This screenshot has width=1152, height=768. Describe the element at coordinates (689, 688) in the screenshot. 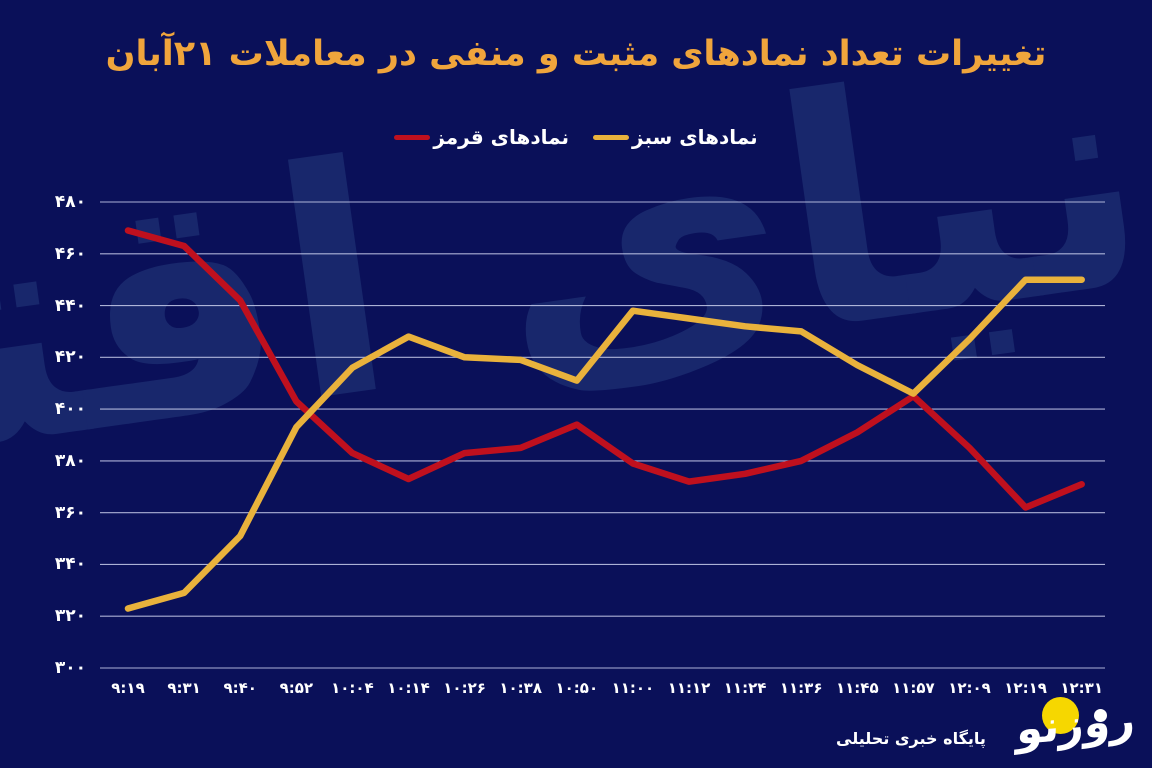

I see `x-axis-tick-label: ۱۱:۱۲` at that location.